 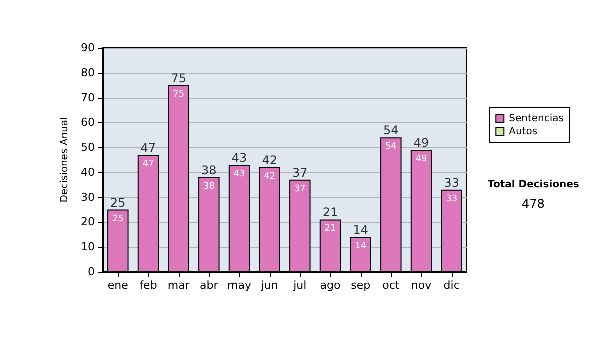 I want to click on total-label: 49, so click(x=422, y=143).